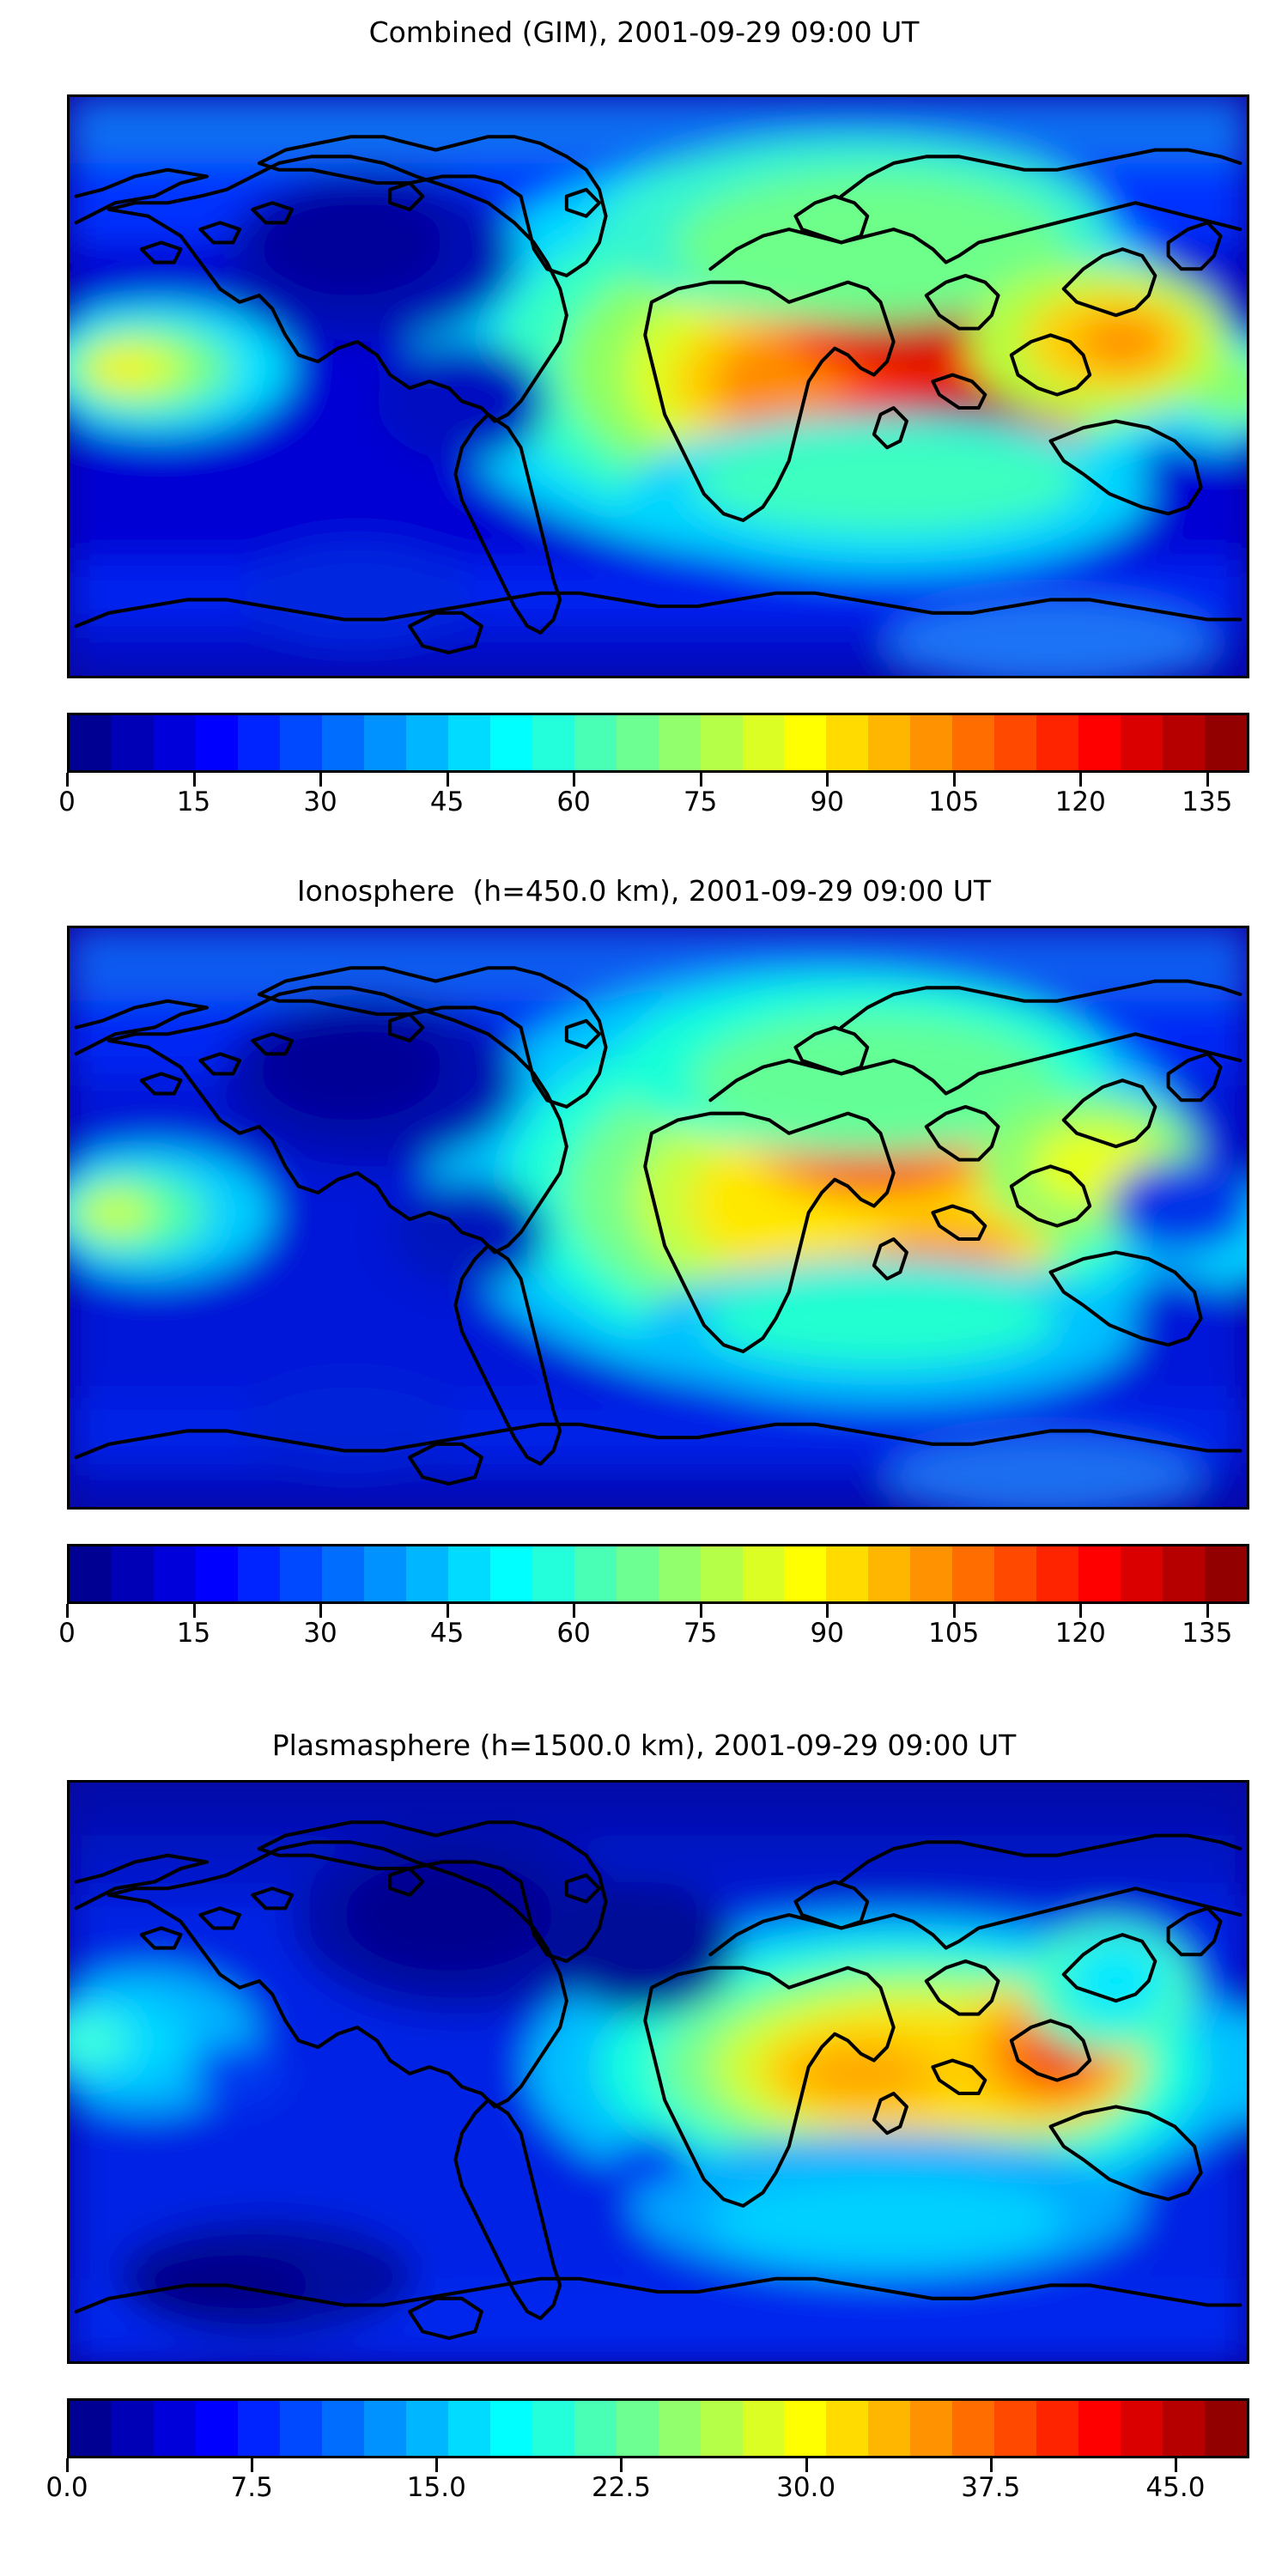  Describe the element at coordinates (658, 2465) in the screenshot. I see `colorbar-ticks-plasmasphere` at that location.